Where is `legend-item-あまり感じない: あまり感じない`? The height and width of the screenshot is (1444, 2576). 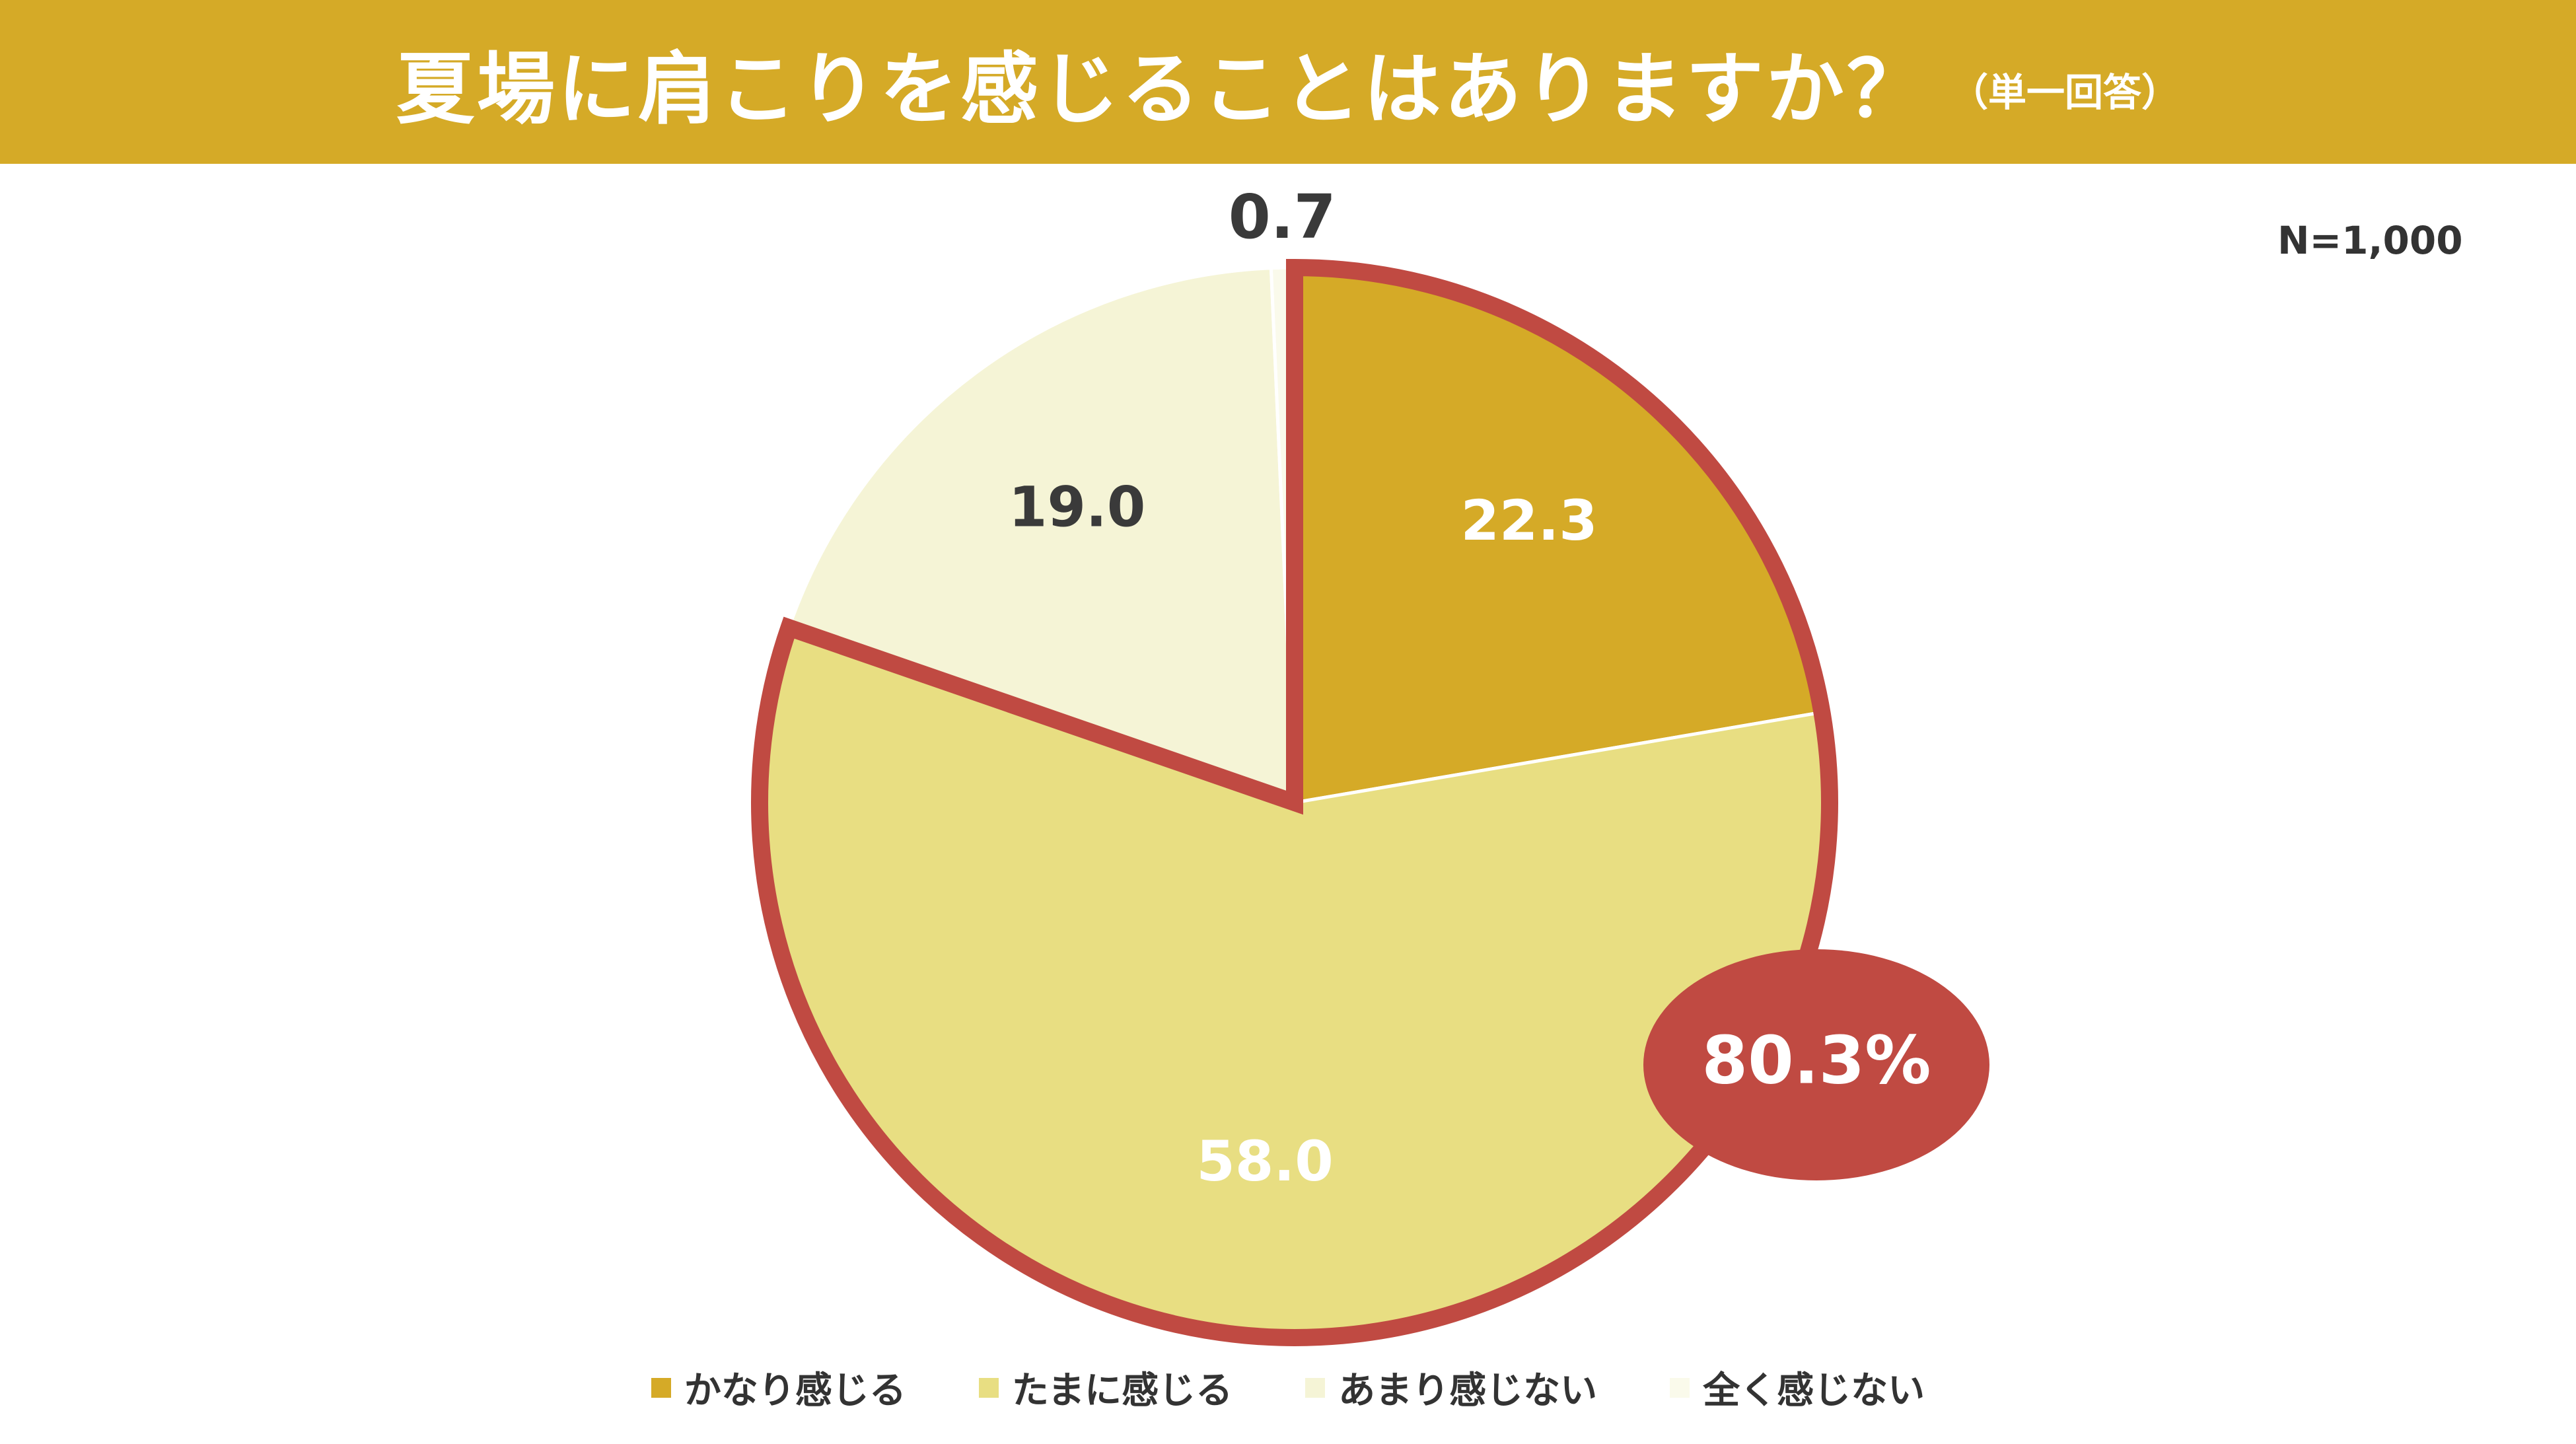 legend-item-あまり感じない: あまり感じない is located at coordinates (1451, 1387).